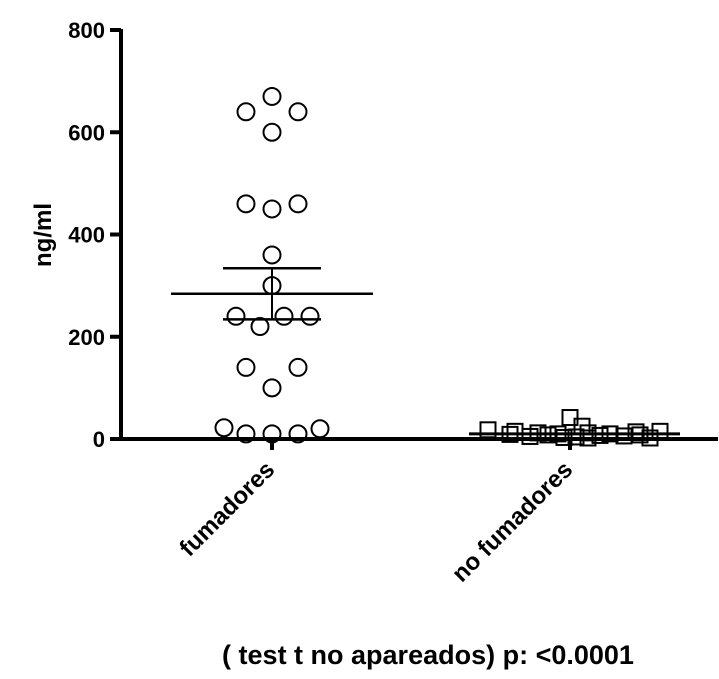 The height and width of the screenshot is (679, 719). Describe the element at coordinates (86, 235) in the screenshot. I see `y-tick-label: 400` at that location.